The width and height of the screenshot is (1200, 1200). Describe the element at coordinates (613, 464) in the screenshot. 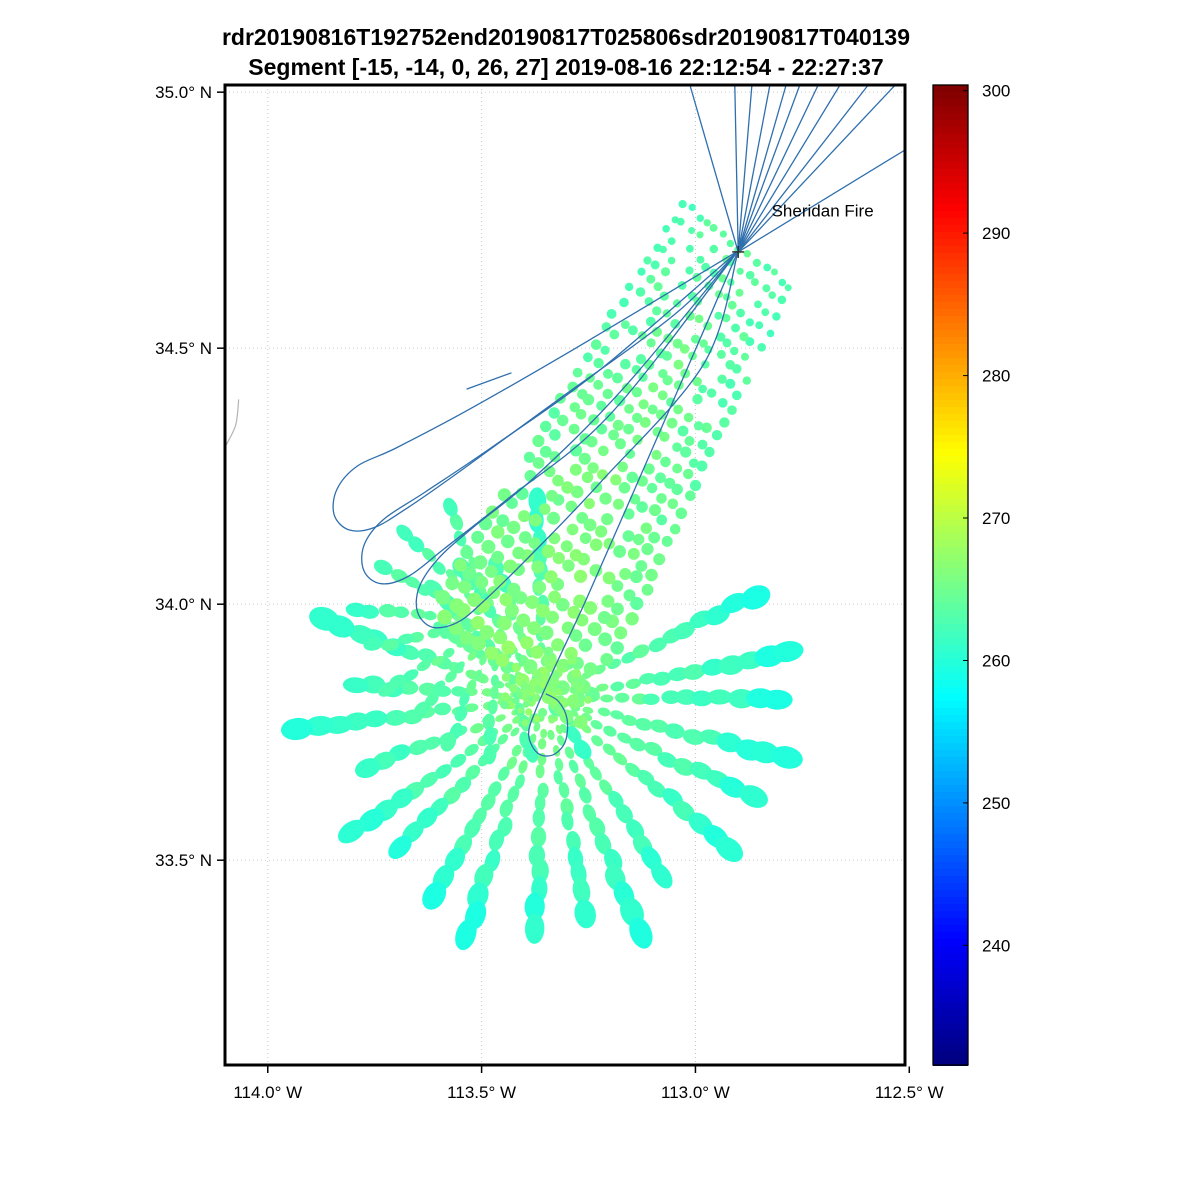

I see `dots-swath` at that location.